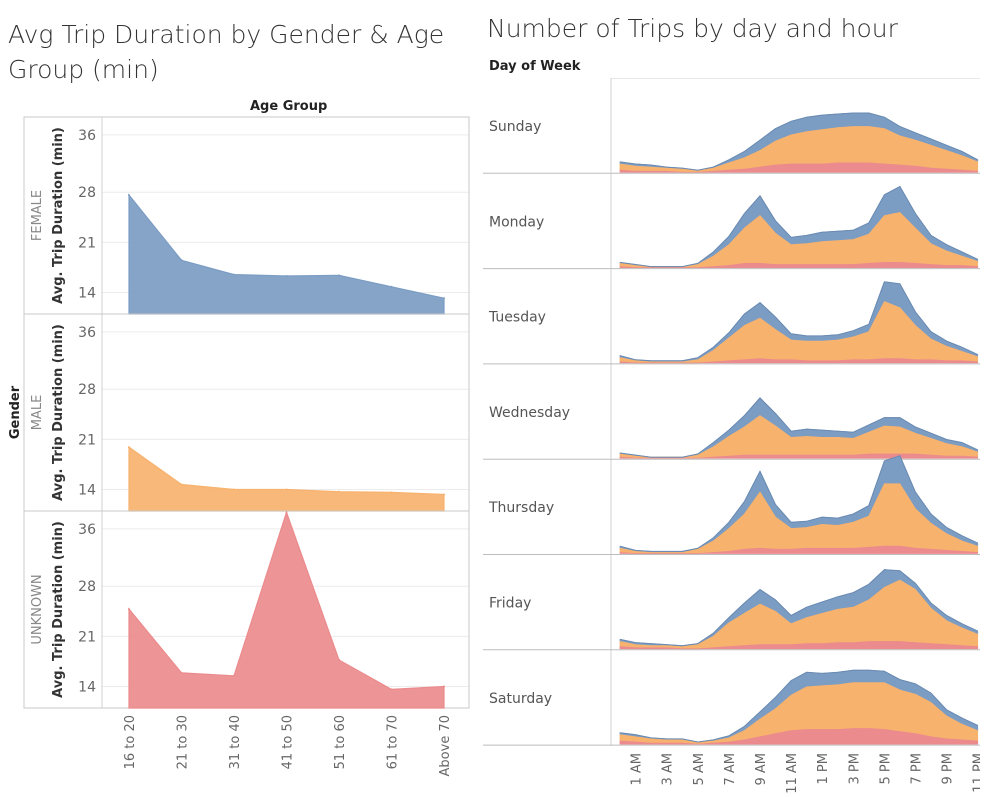 The image size is (995, 797). What do you see at coordinates (798, 321) in the screenshot?
I see `outline-tuesday` at bounding box center [798, 321].